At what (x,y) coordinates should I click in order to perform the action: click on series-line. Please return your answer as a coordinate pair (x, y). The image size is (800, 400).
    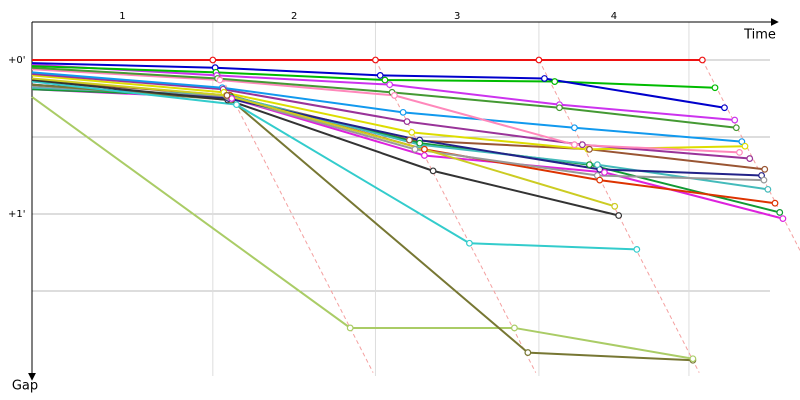
    Looking at the image, I should click on (384, 97).